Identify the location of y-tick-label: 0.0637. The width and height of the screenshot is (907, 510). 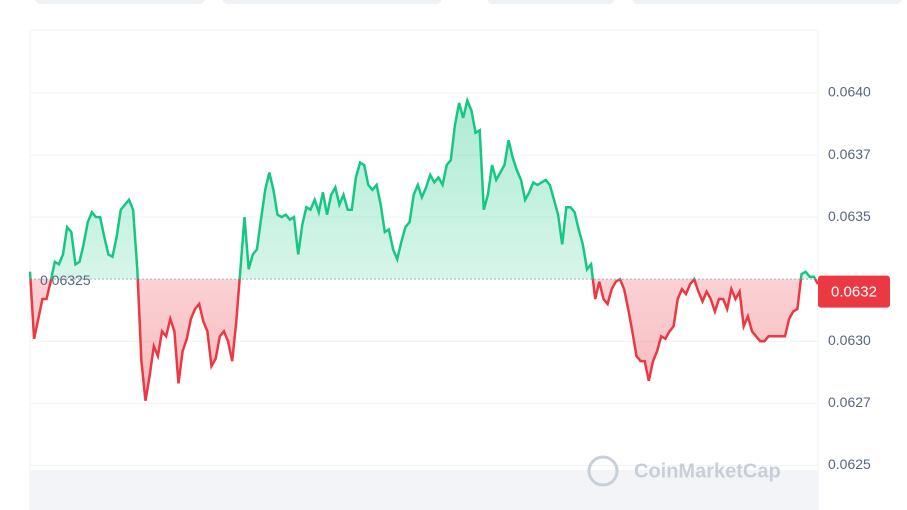
(849, 154).